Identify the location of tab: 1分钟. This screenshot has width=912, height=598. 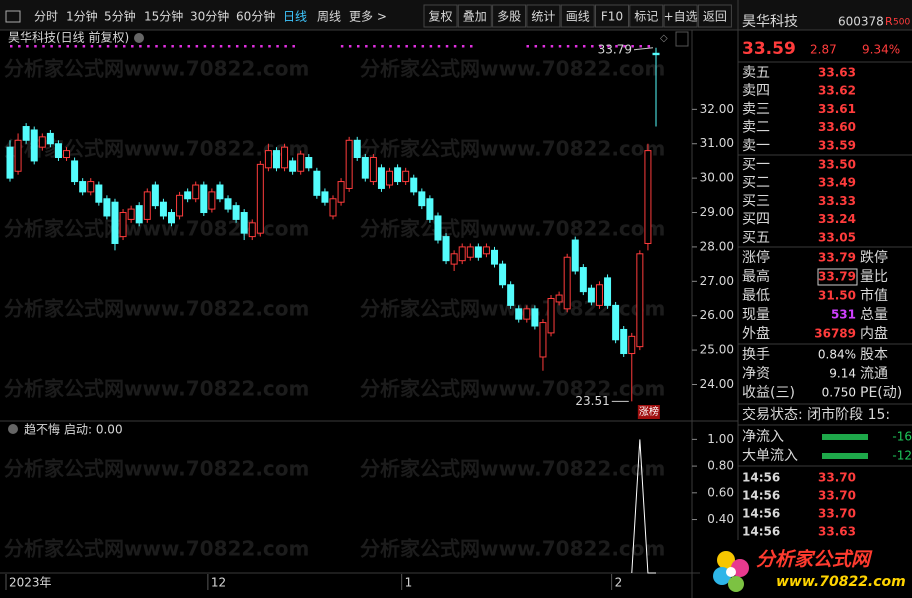
(82, 16).